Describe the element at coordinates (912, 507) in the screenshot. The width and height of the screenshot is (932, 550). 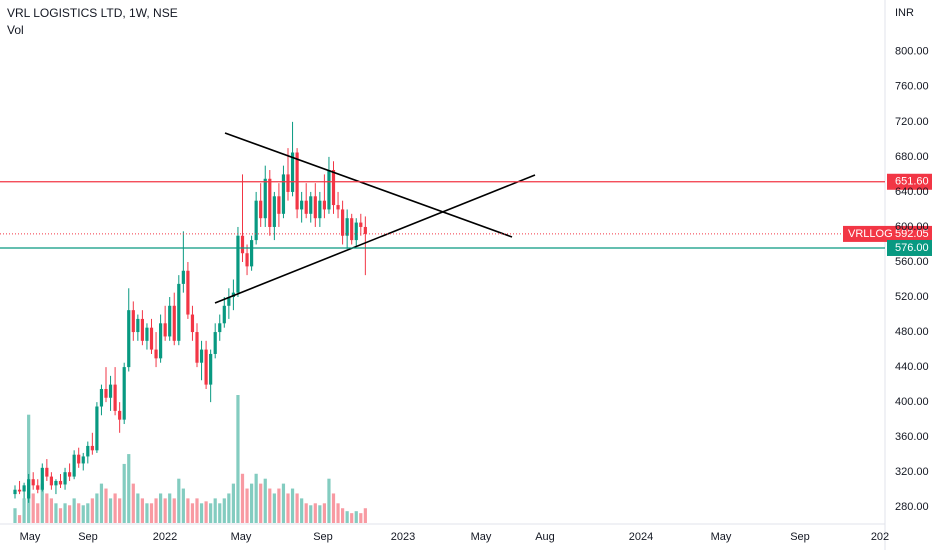
I see `y-tick-label: 280.00` at that location.